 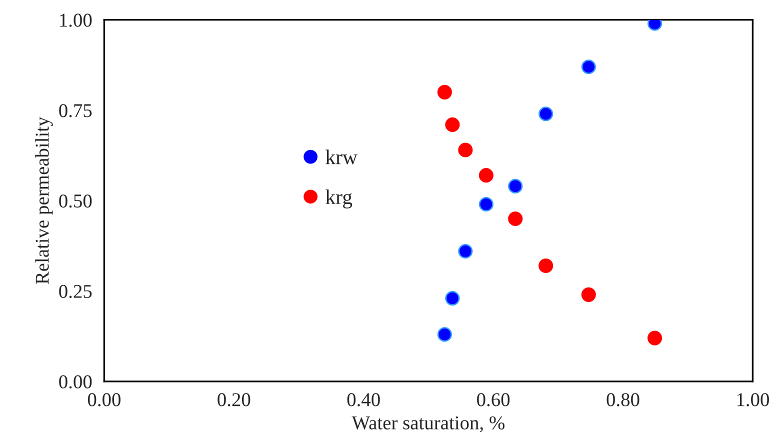 What do you see at coordinates (75, 201) in the screenshot?
I see `y-tick-label: 0.50` at bounding box center [75, 201].